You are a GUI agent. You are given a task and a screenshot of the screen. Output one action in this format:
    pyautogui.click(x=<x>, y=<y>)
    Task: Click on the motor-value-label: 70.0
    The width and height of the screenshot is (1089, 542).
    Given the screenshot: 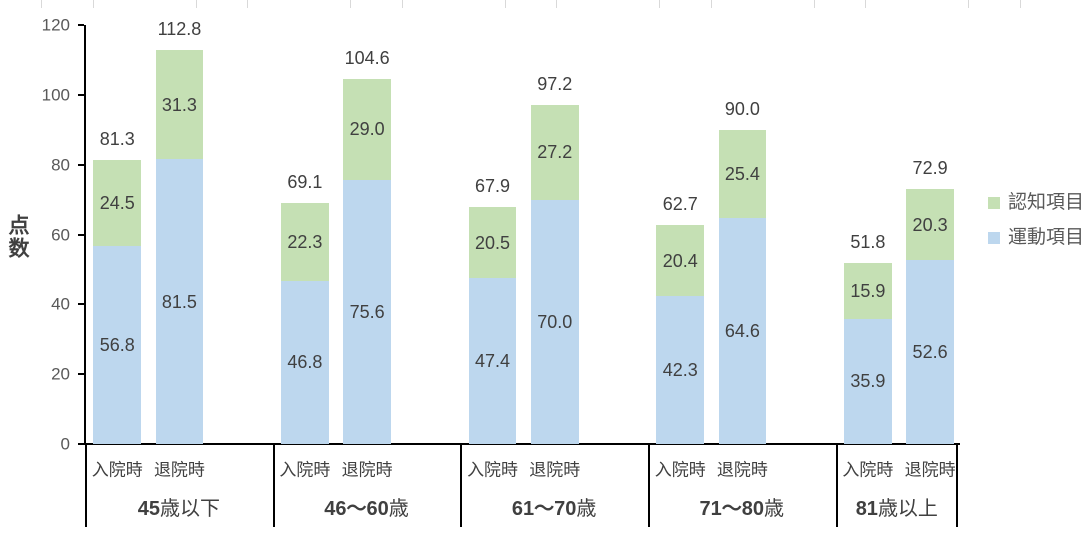 What is the action you would take?
    pyautogui.click(x=555, y=321)
    